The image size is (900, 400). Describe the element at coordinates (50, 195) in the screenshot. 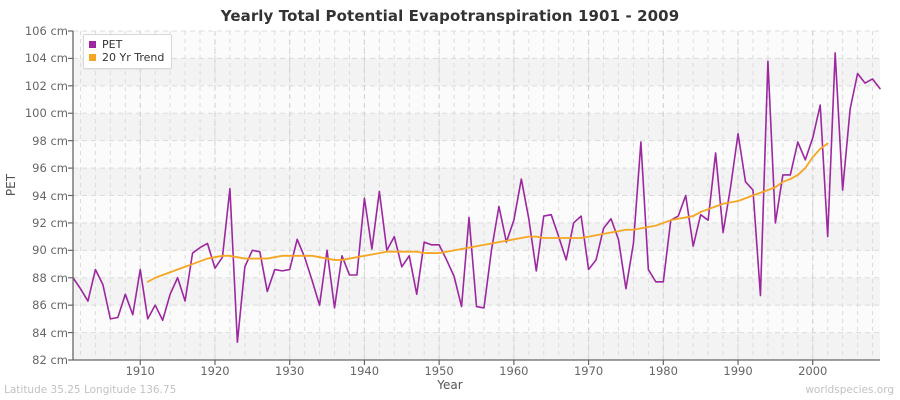

I see `y-tick-label: 94 cm` at that location.